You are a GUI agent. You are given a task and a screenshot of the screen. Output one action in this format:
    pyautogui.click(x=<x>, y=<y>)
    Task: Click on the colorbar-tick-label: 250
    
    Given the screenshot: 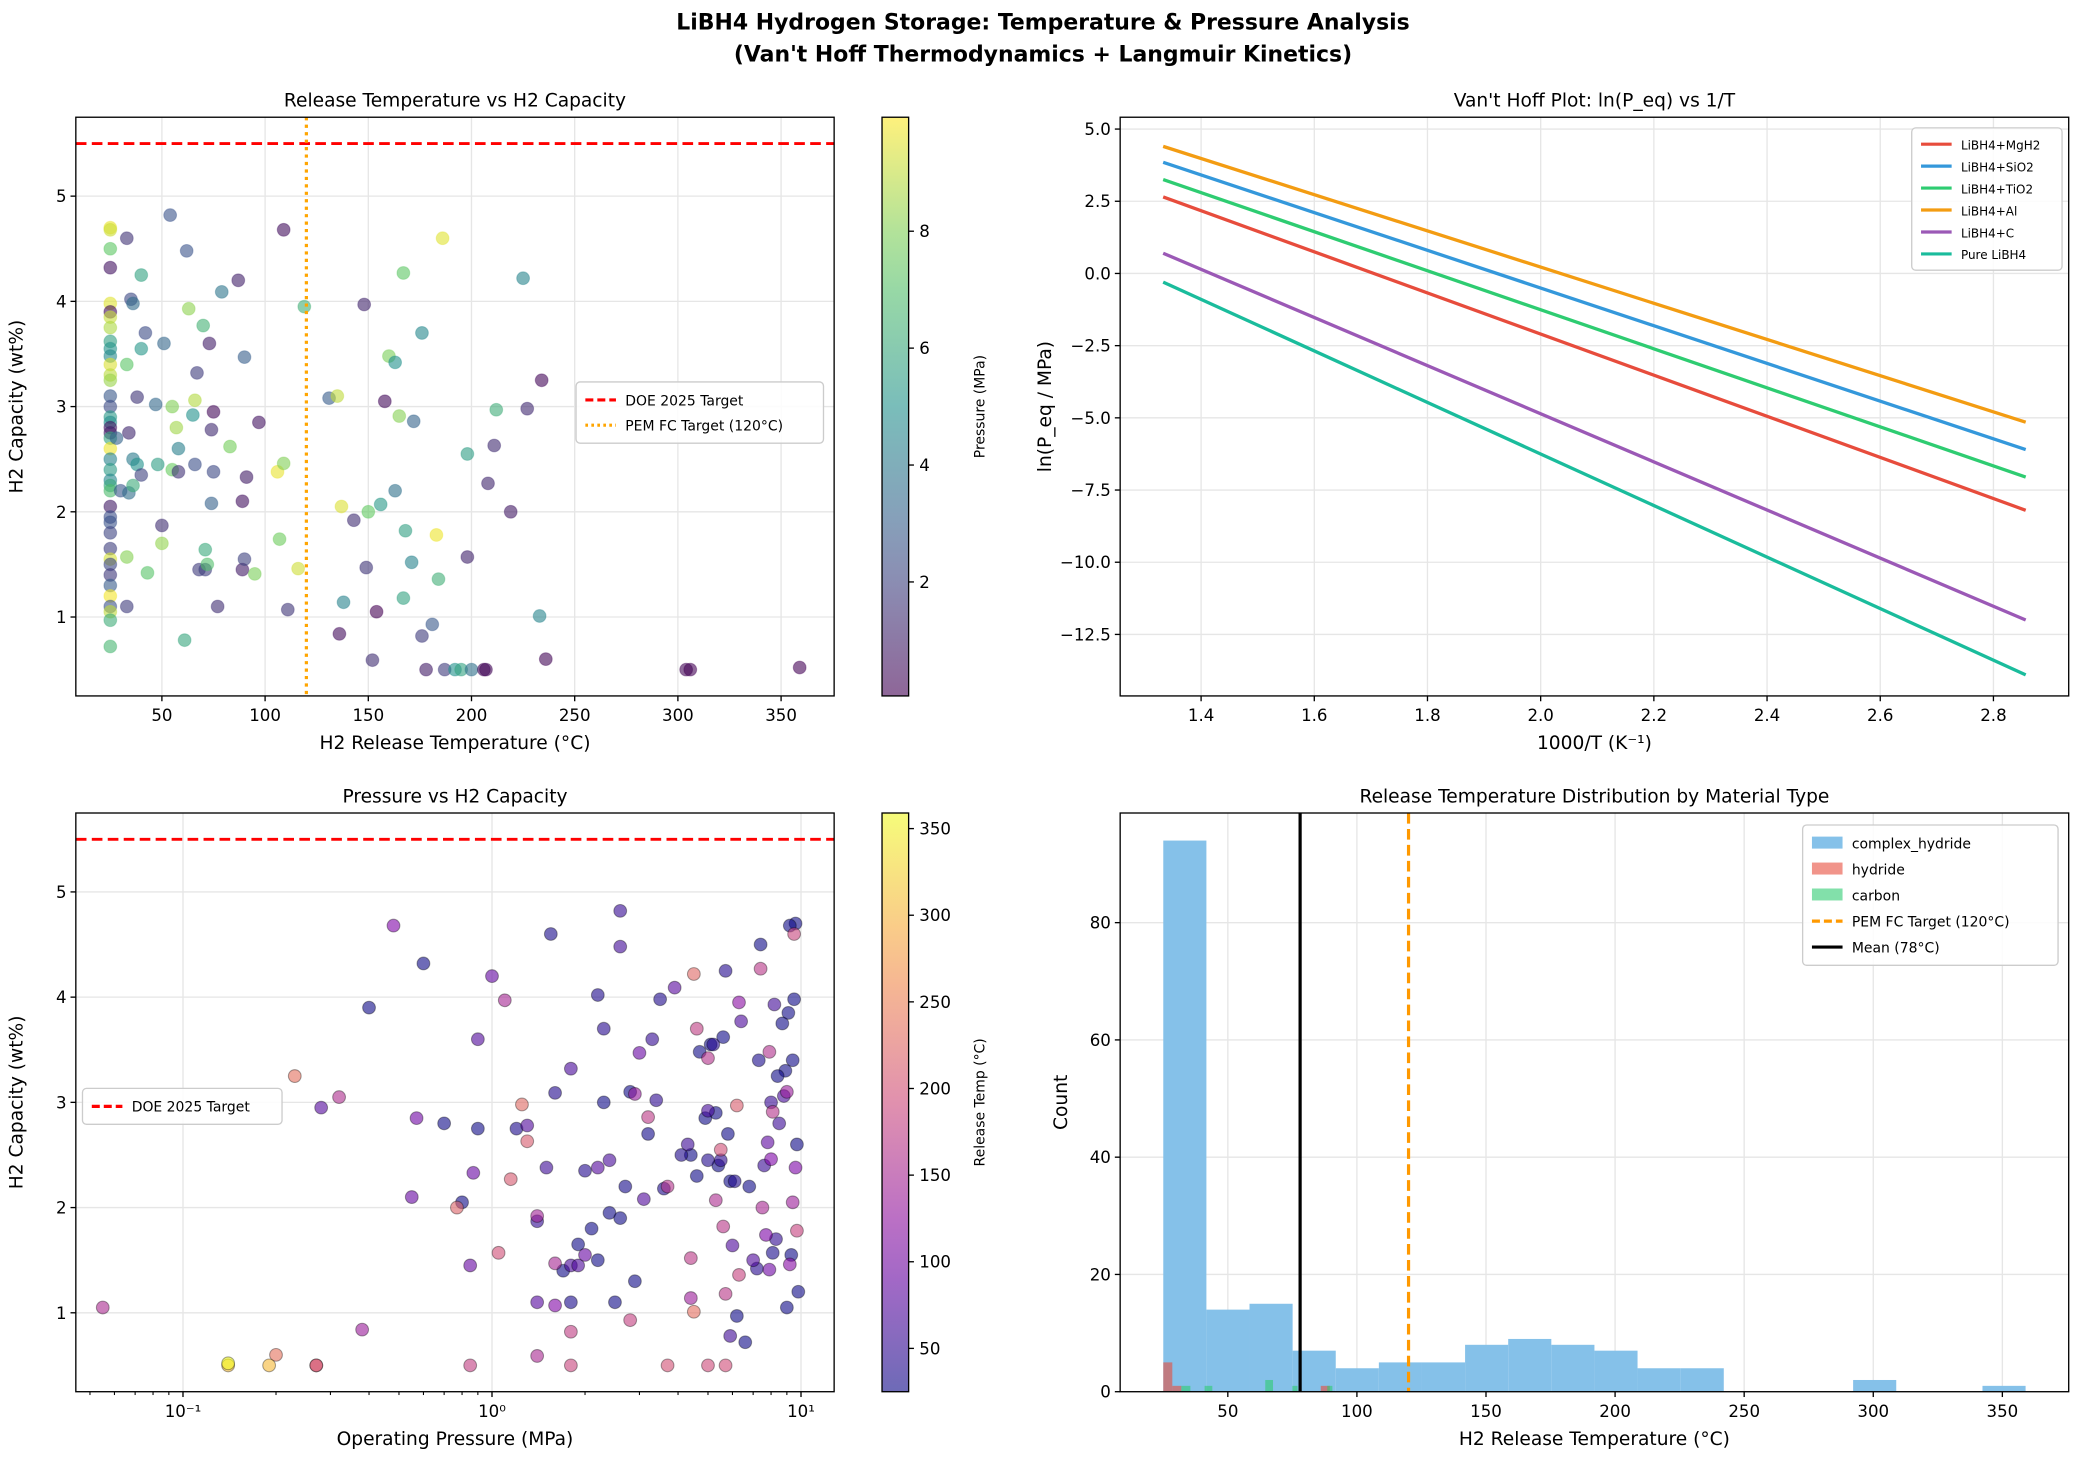 What is the action you would take?
    pyautogui.click(x=935, y=1002)
    